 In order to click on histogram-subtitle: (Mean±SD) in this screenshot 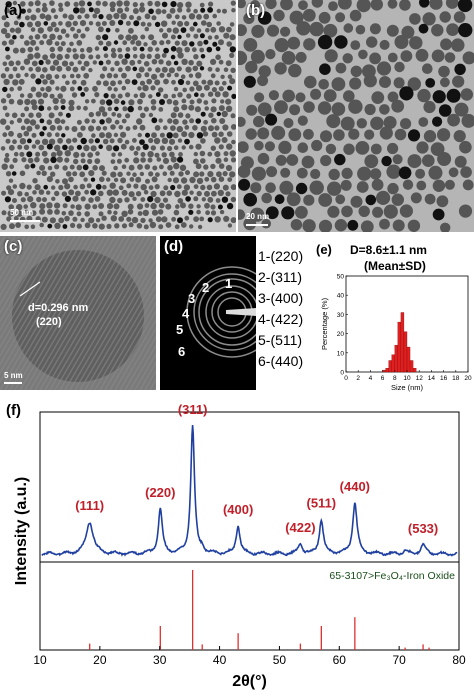, I will do `click(395, 266)`.